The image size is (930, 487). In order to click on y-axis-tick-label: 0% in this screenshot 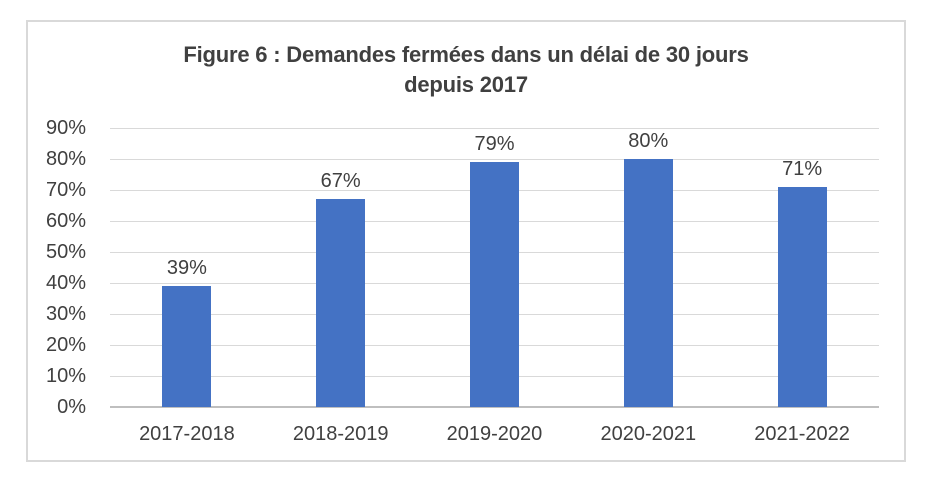, I will do `click(71, 407)`.